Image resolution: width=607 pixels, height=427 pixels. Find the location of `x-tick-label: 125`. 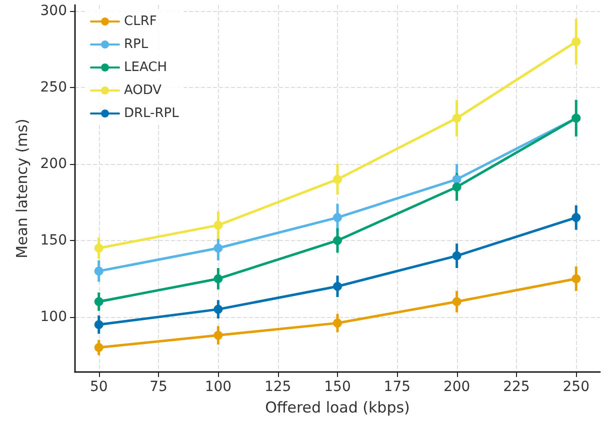

x-tick-label: 125 is located at coordinates (278, 387).